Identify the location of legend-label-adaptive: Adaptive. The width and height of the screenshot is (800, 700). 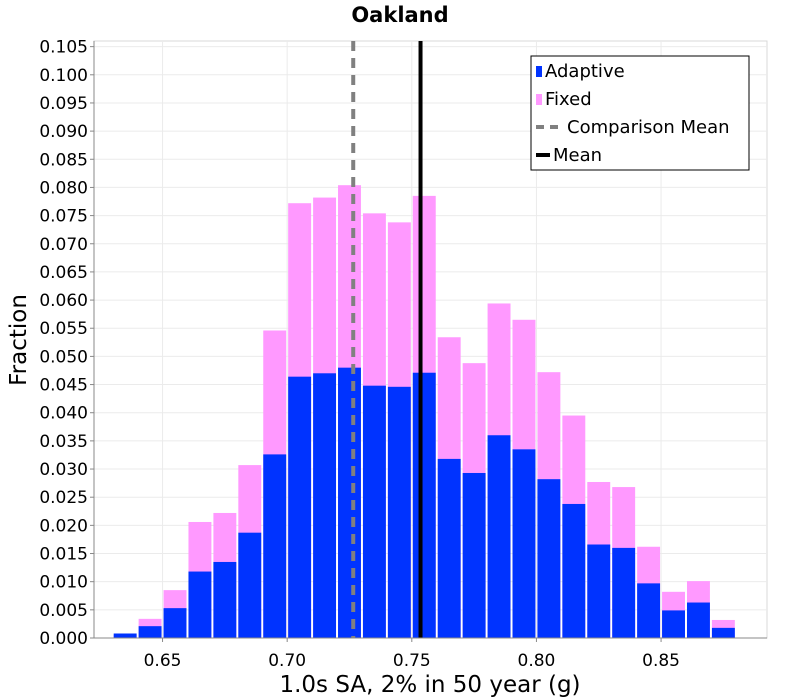
(585, 71).